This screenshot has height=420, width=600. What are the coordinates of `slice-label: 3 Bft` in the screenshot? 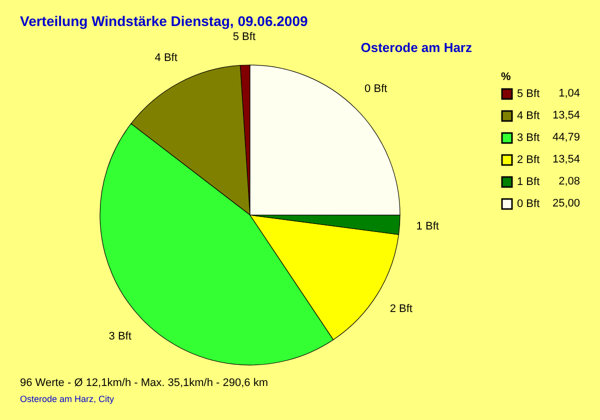 It's located at (120, 336).